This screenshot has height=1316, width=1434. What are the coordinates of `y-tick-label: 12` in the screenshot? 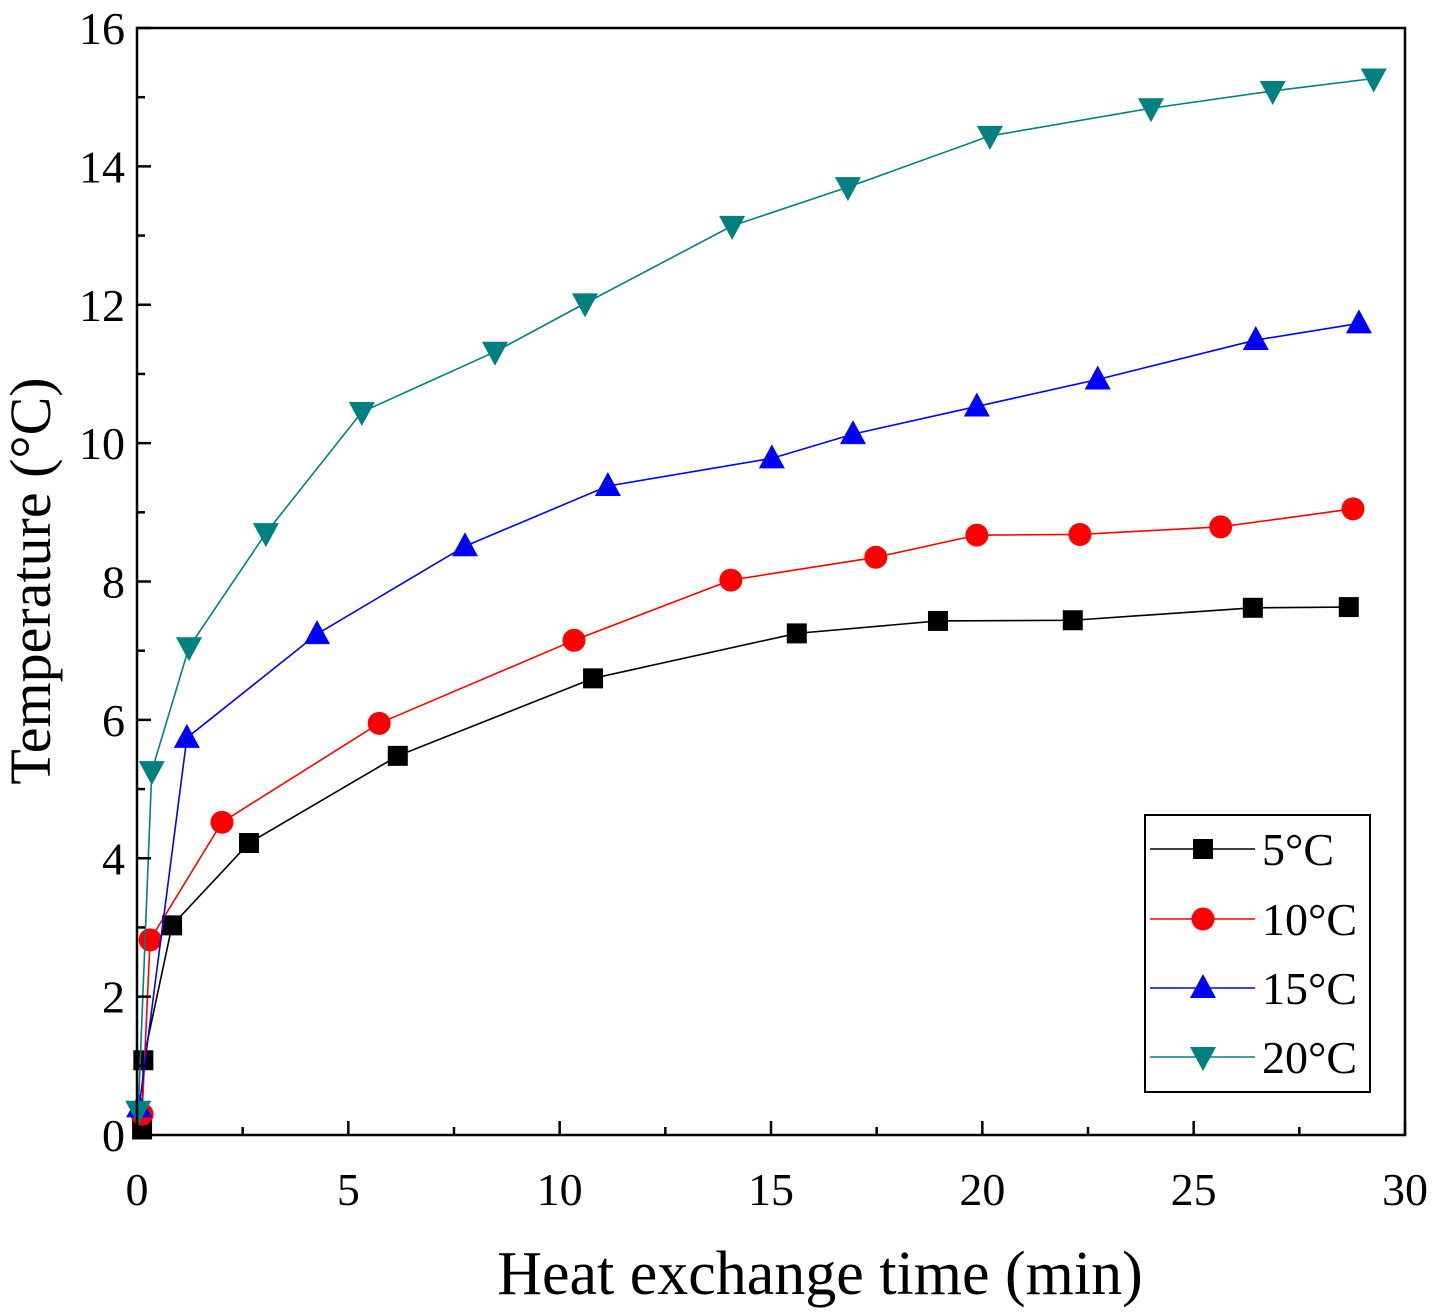 It's located at (102, 305).